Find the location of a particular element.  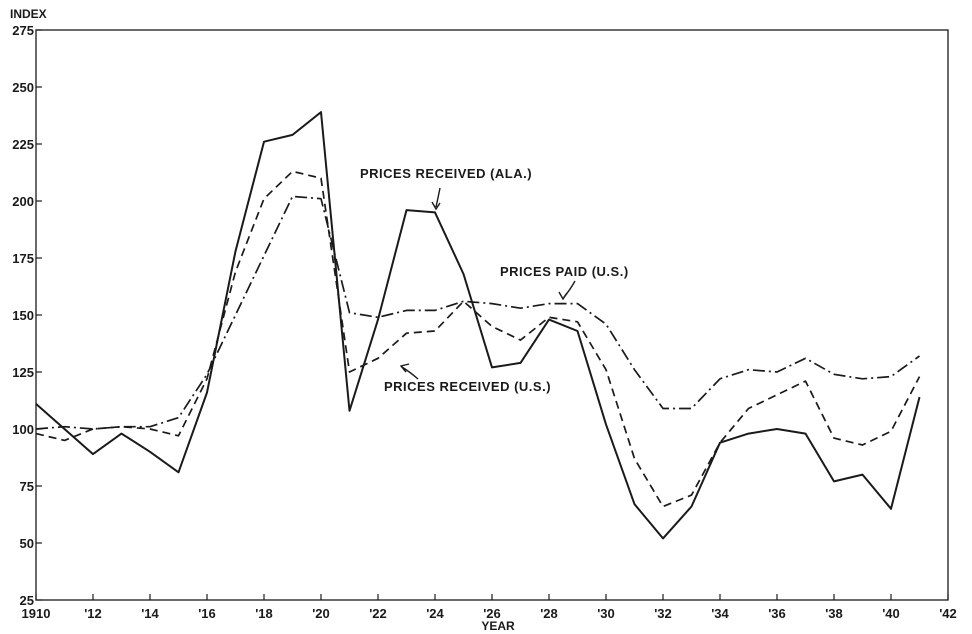

x-tick-label: '40 is located at coordinates (891, 613).